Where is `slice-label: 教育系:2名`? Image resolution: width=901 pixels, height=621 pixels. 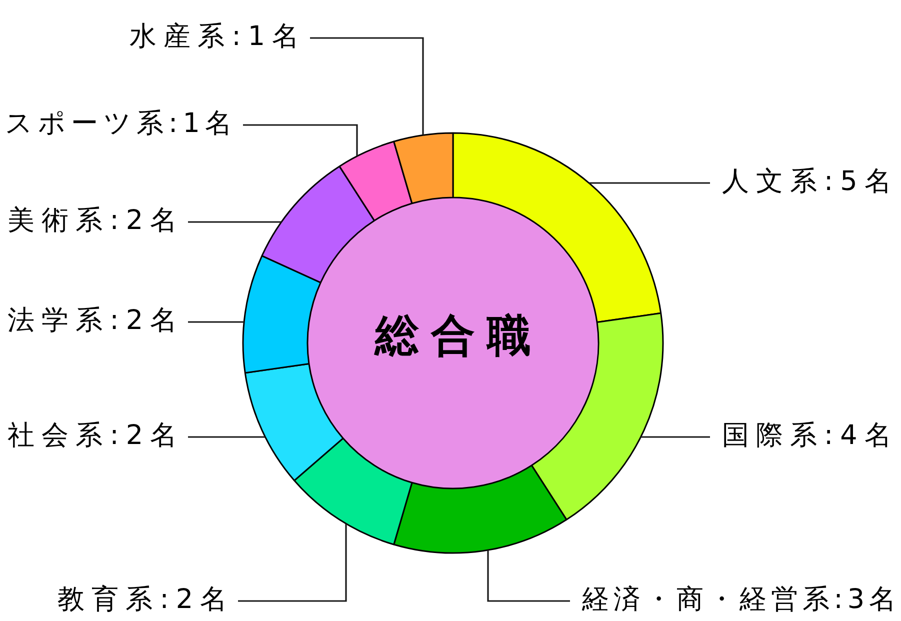 slice-label: 教育系:2名 is located at coordinates (146, 600).